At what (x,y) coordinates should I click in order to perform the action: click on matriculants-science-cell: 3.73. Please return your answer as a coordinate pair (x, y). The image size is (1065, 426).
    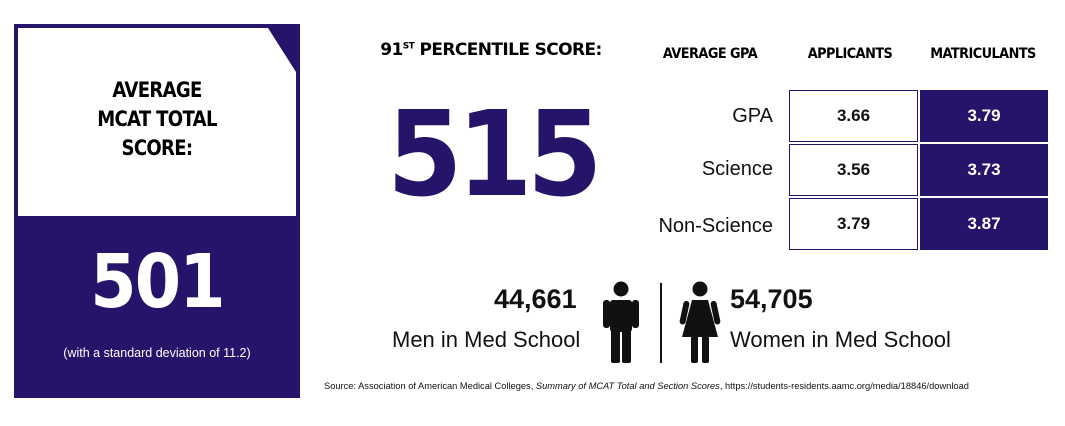
    Looking at the image, I should click on (984, 170).